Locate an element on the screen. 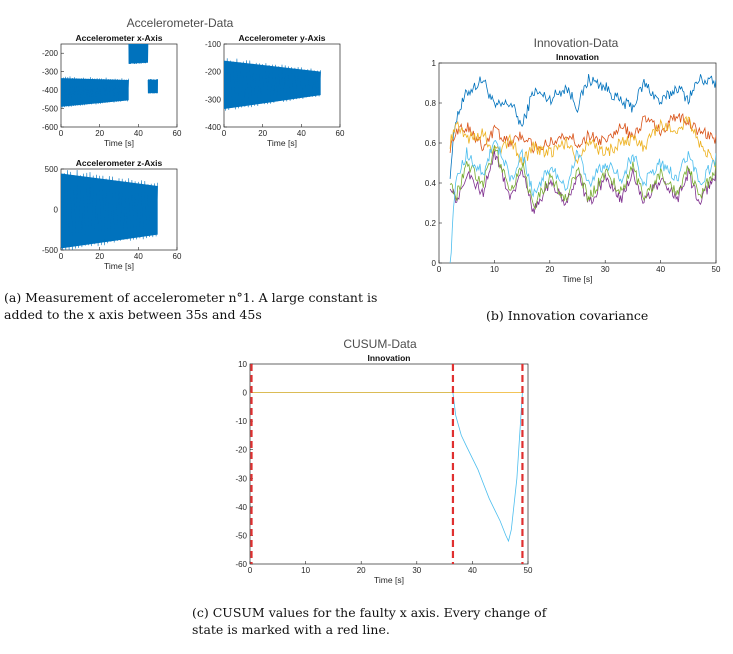  y-tick-label: 0.6 is located at coordinates (431, 143).